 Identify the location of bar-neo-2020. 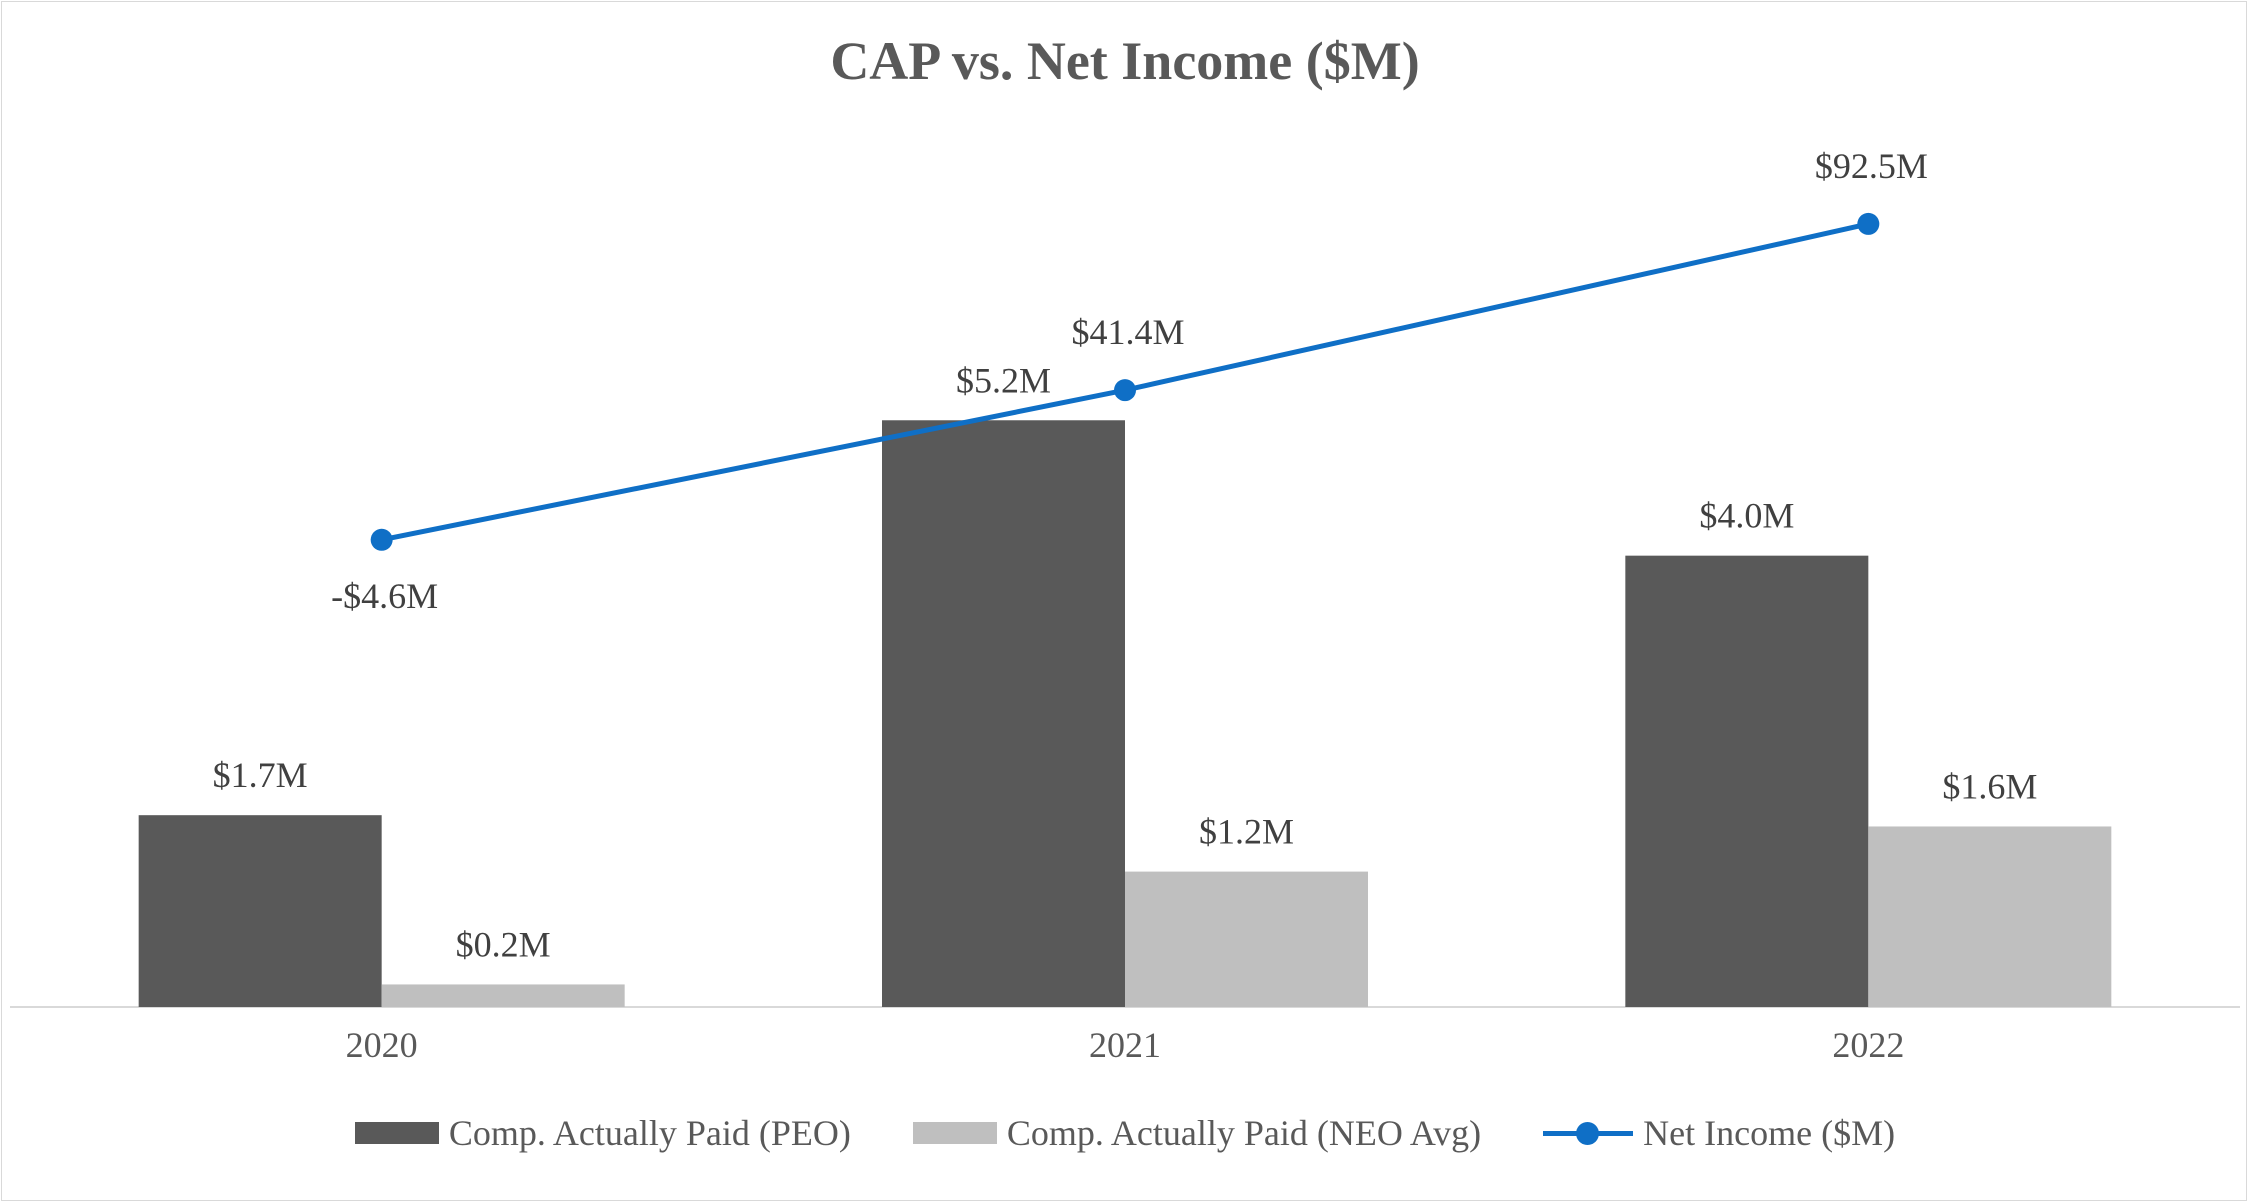
(503, 995).